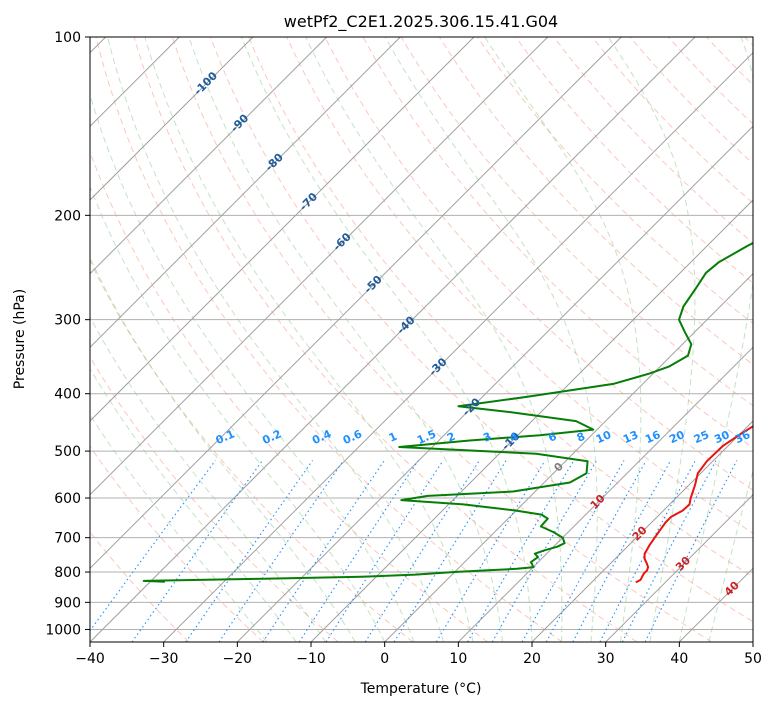  I want to click on mixing-ratio-label: 20, so click(677, 437).